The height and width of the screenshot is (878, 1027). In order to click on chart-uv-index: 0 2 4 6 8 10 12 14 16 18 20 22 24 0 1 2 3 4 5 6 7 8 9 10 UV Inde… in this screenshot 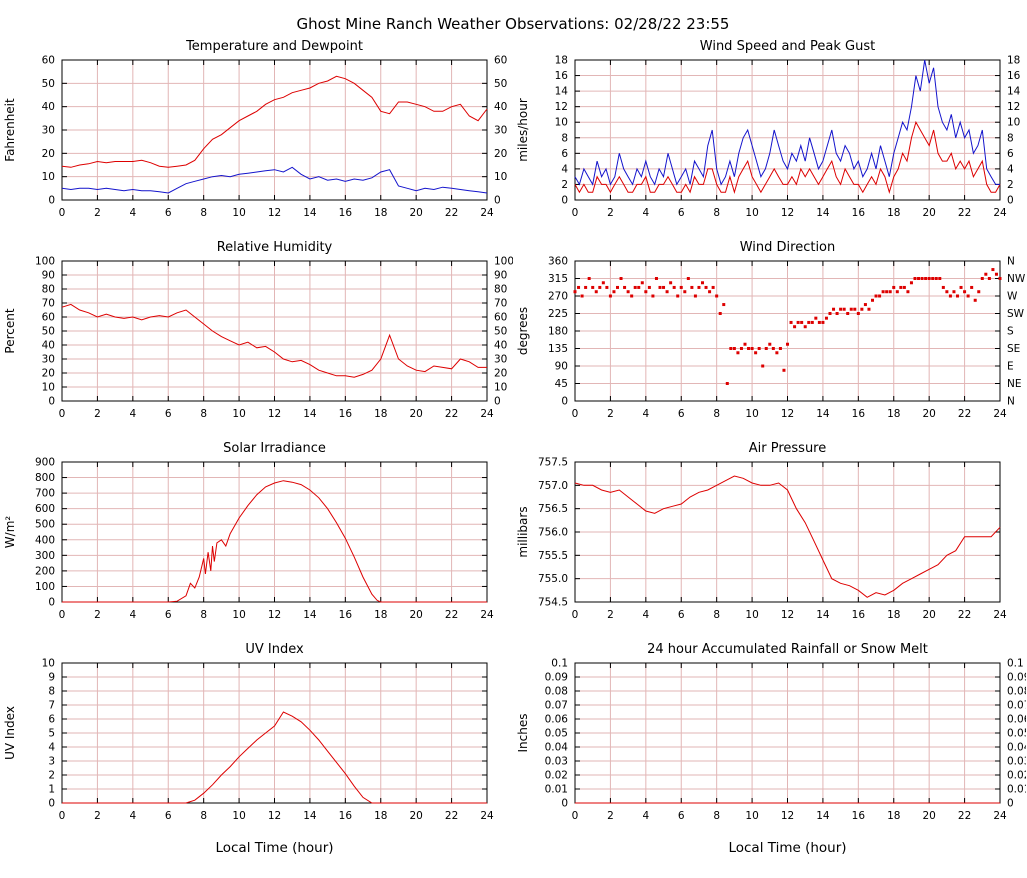, I will do `click(256, 748)`.